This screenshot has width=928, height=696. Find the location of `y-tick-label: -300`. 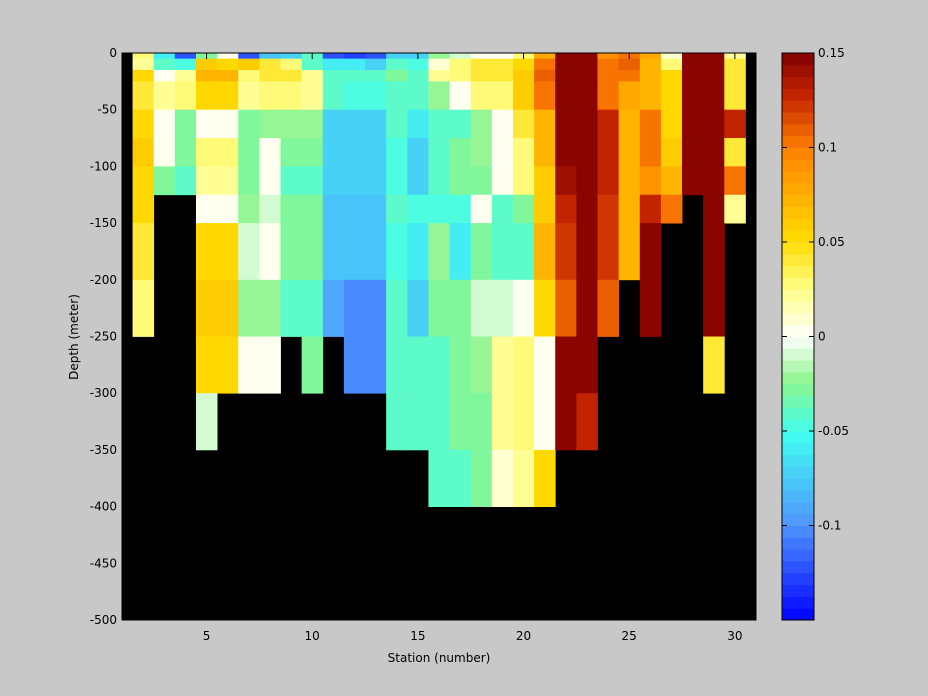

y-tick-label: -300 is located at coordinates (103, 393).